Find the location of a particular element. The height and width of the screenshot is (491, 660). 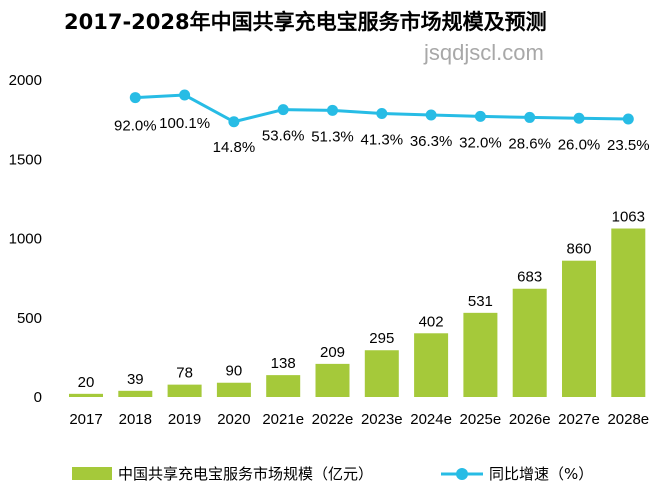

y-tick-label: 1000 is located at coordinates (25, 239).